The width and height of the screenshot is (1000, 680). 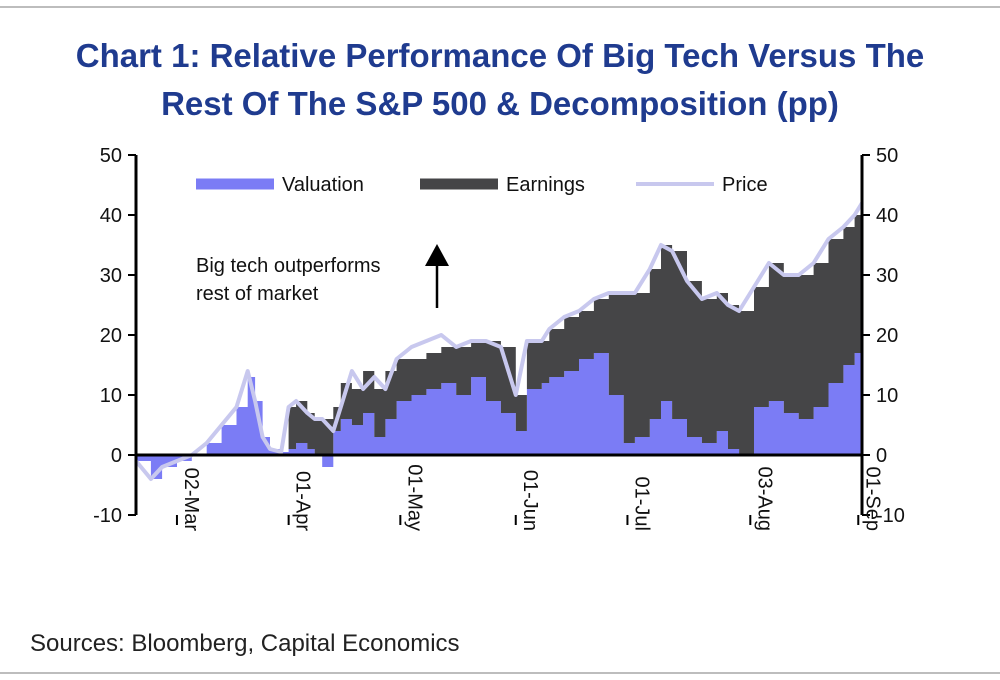 I want to click on y-tick-label-left: 20, so click(x=111, y=336).